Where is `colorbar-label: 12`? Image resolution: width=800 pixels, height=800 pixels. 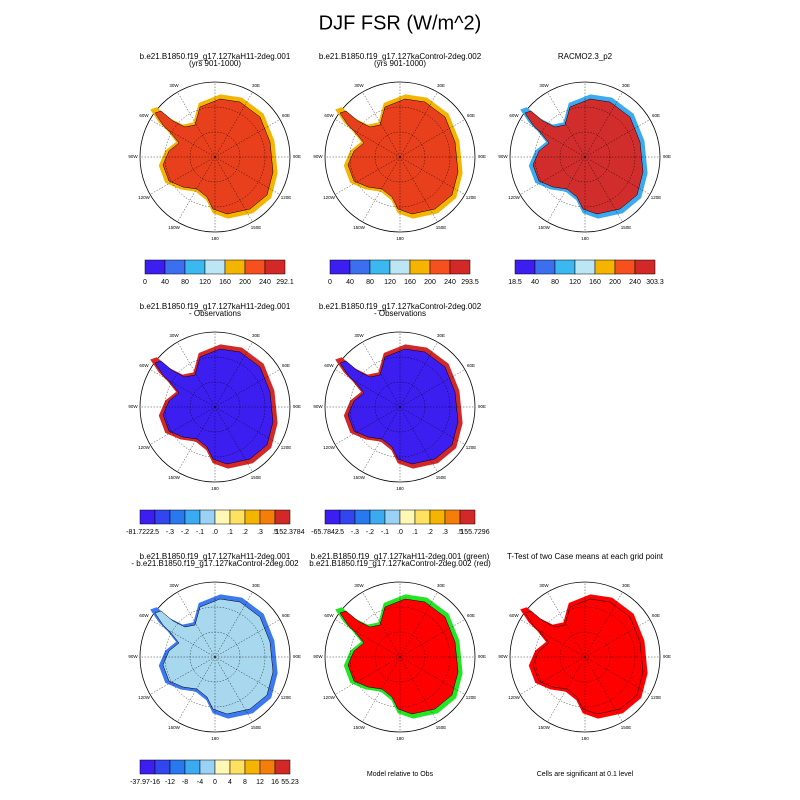 colorbar-label: 12 is located at coordinates (260, 782).